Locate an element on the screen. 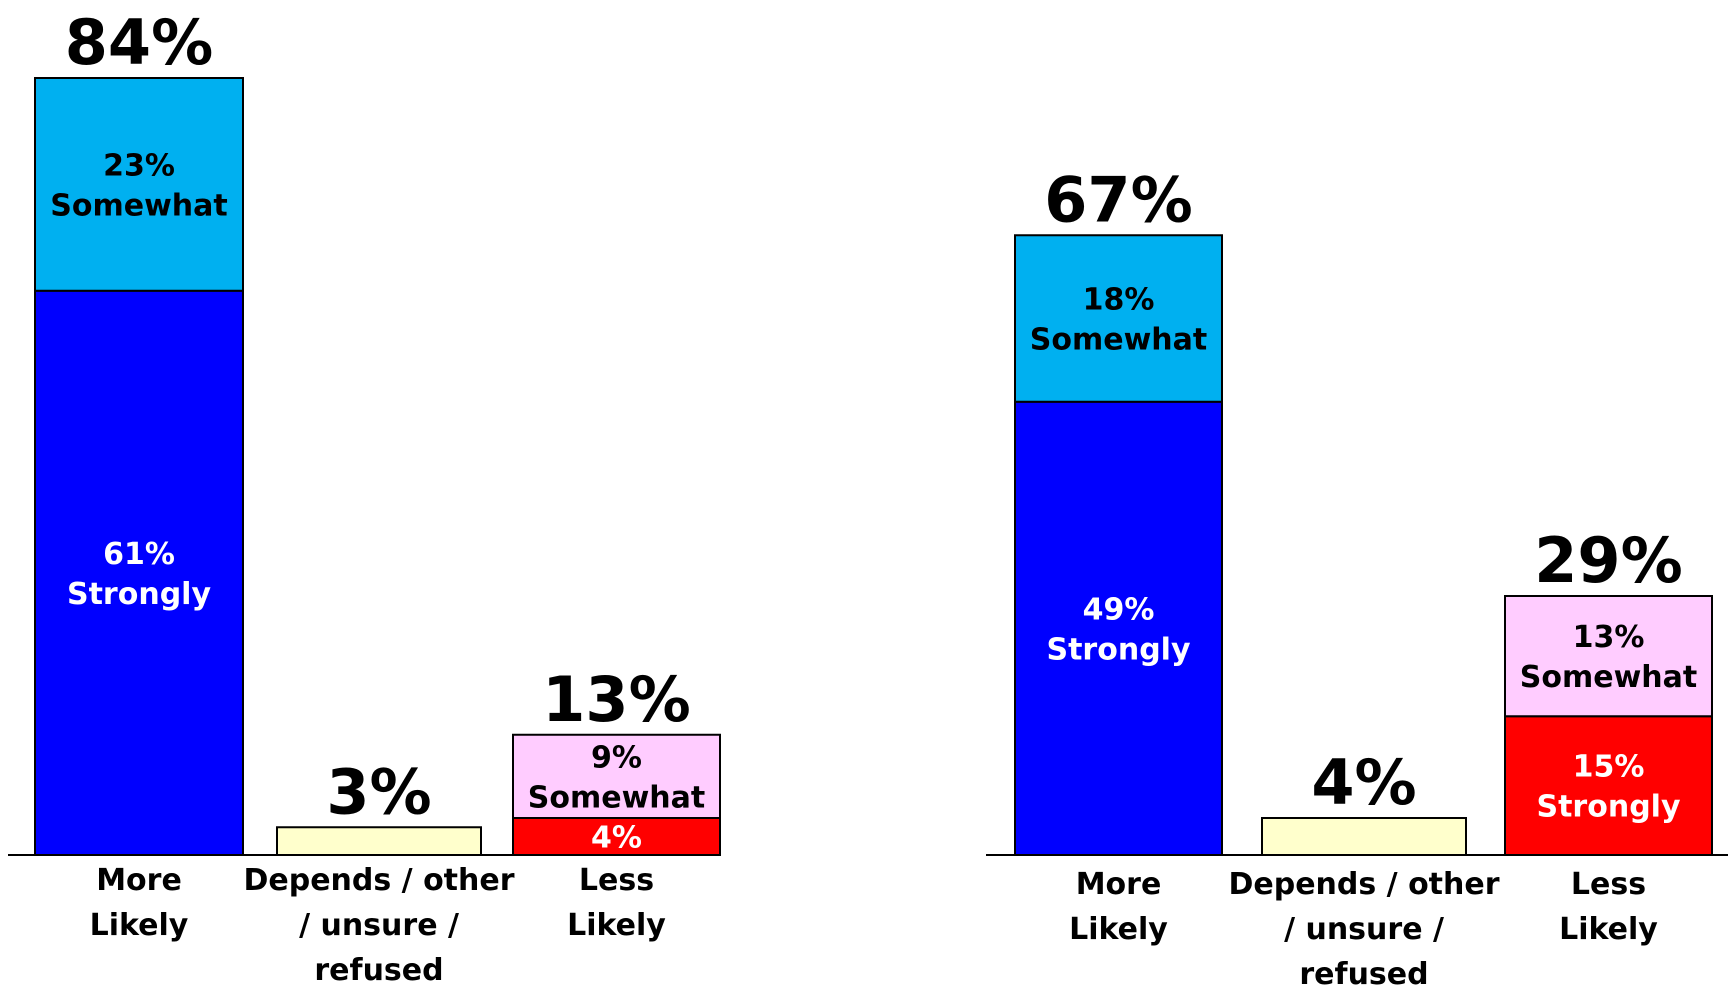 This screenshot has height=993, width=1730. segment-label-more-likely-somewhat: 23% is located at coordinates (139, 165).